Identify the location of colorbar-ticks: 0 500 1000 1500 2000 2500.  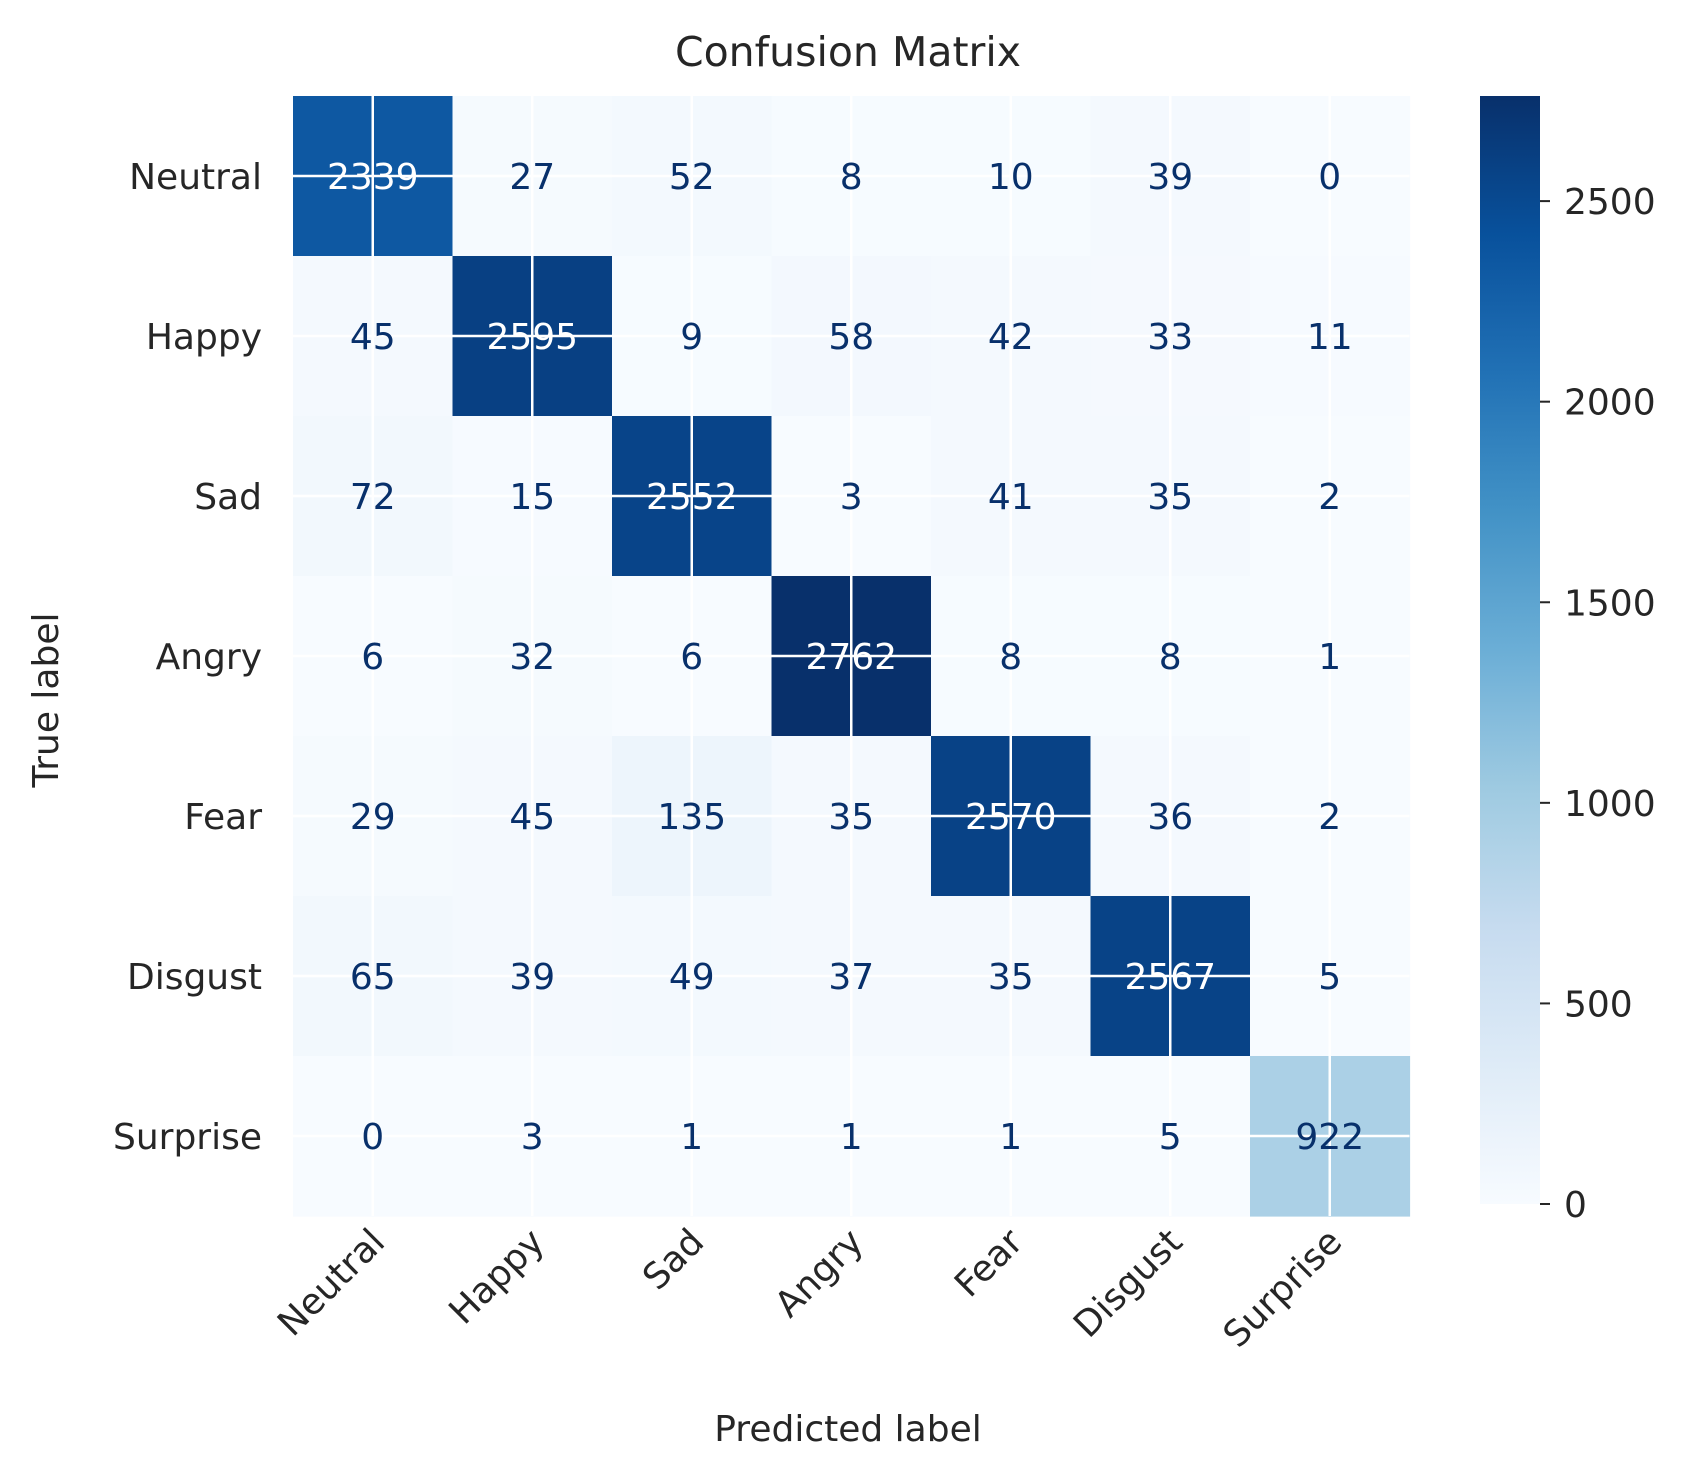
(1598, 704).